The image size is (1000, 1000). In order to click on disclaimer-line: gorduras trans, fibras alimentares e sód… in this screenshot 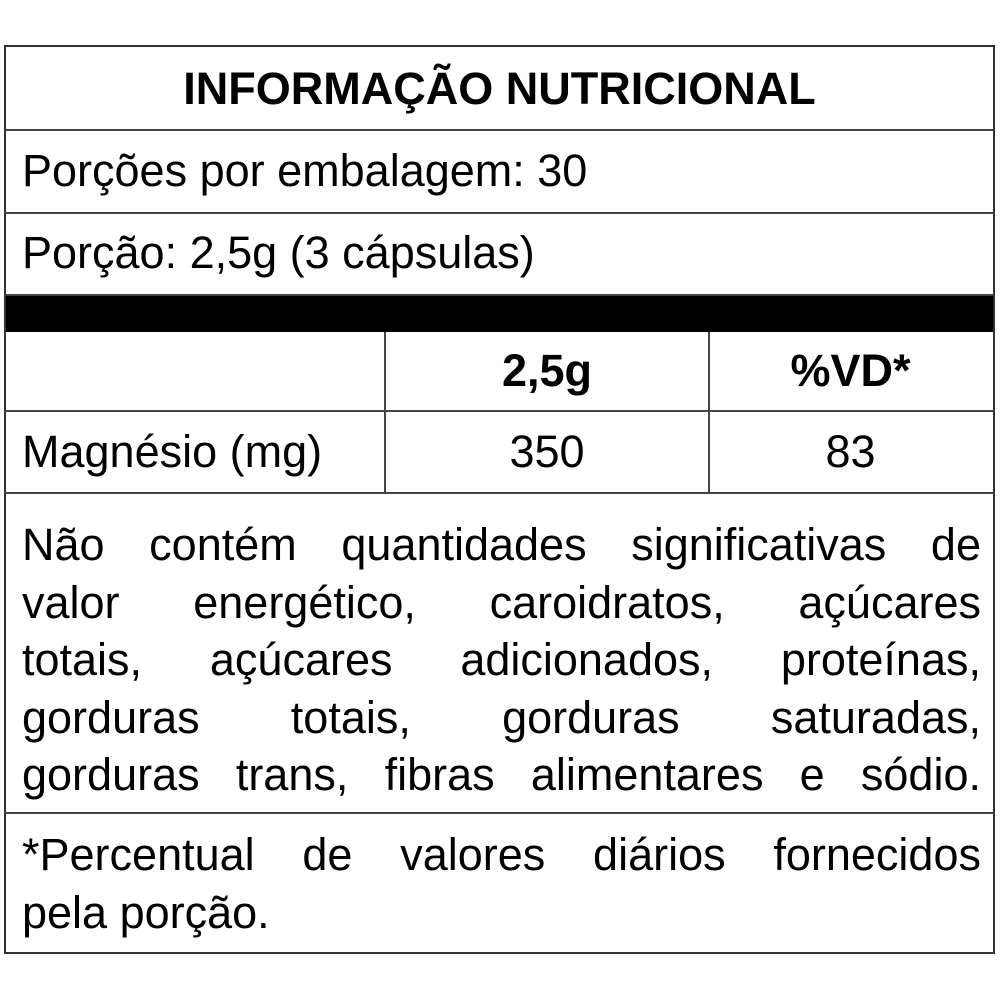, I will do `click(501, 774)`.